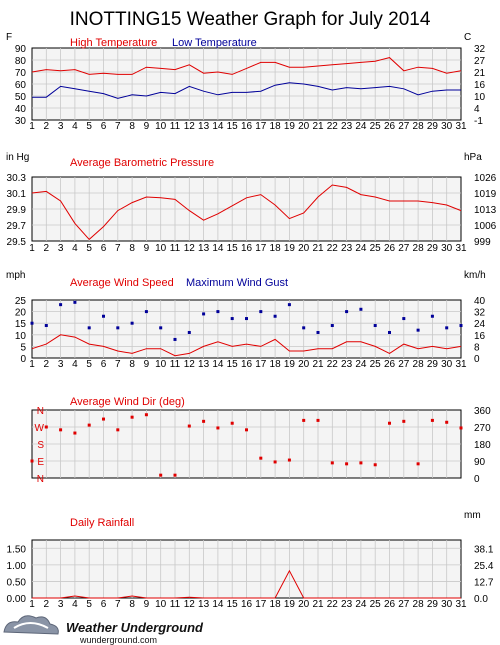  What do you see at coordinates (147, 248) in the screenshot?
I see `x-tick-label: 9` at bounding box center [147, 248].